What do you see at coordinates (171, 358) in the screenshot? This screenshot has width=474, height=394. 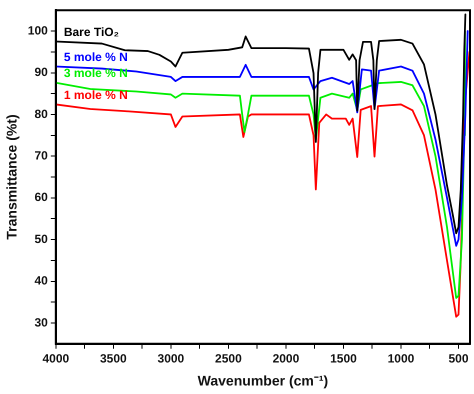 I see `x-tick-label: 3000` at bounding box center [171, 358].